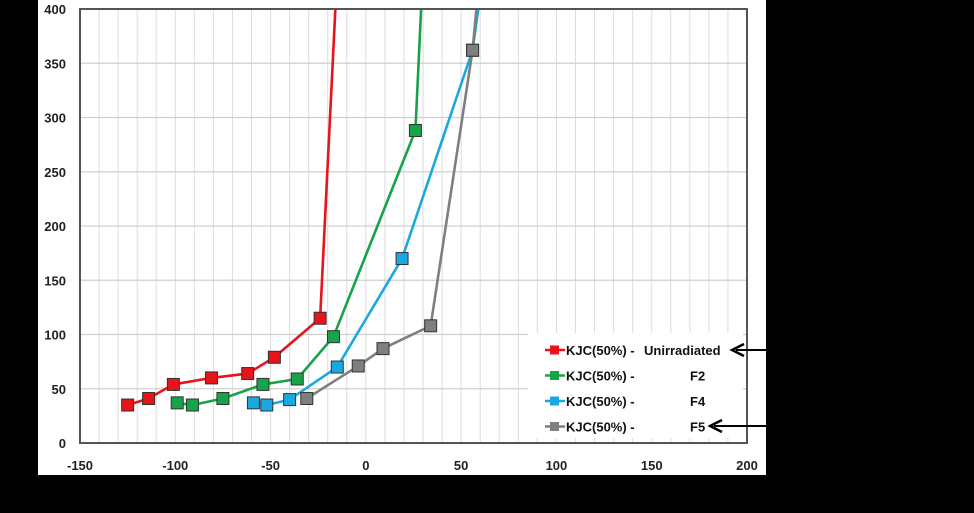 The width and height of the screenshot is (974, 513). What do you see at coordinates (55, 118) in the screenshot?
I see `y-tick-label: 300` at bounding box center [55, 118].